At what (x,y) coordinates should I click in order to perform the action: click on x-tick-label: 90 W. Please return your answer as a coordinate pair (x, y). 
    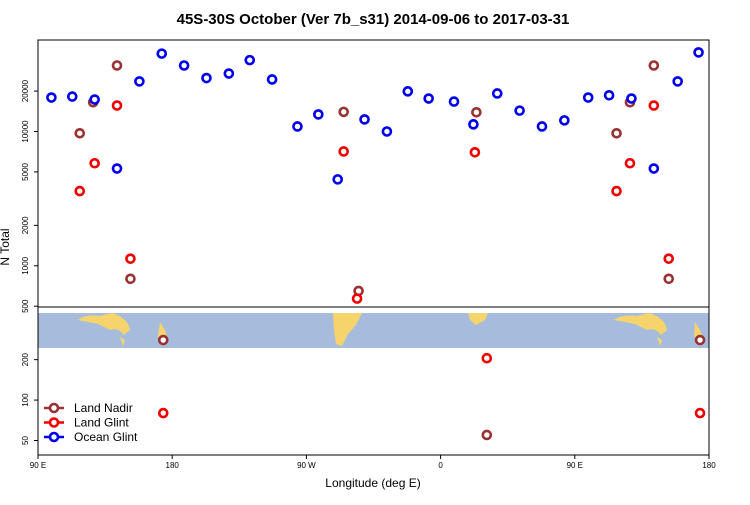
    Looking at the image, I should click on (306, 465).